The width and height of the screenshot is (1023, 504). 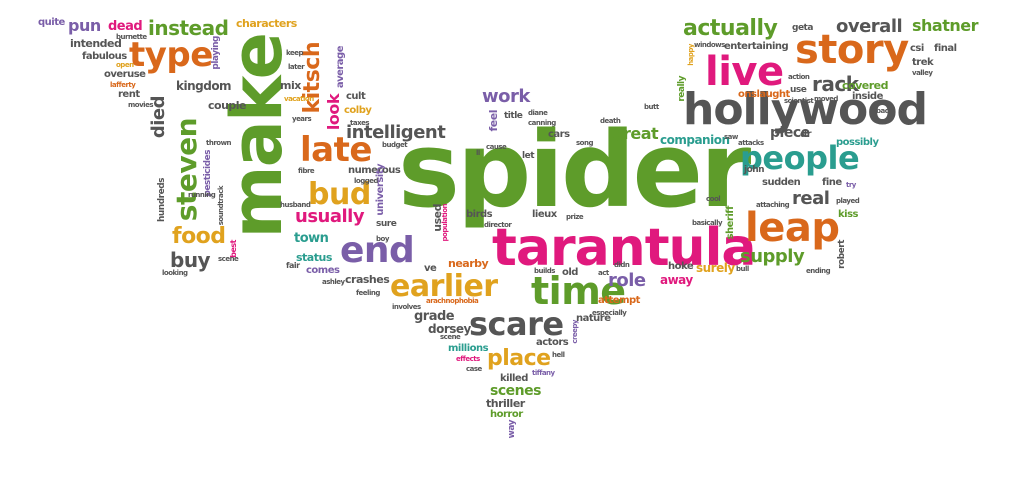 I want to click on word-overuse: overuse, so click(x=125, y=74).